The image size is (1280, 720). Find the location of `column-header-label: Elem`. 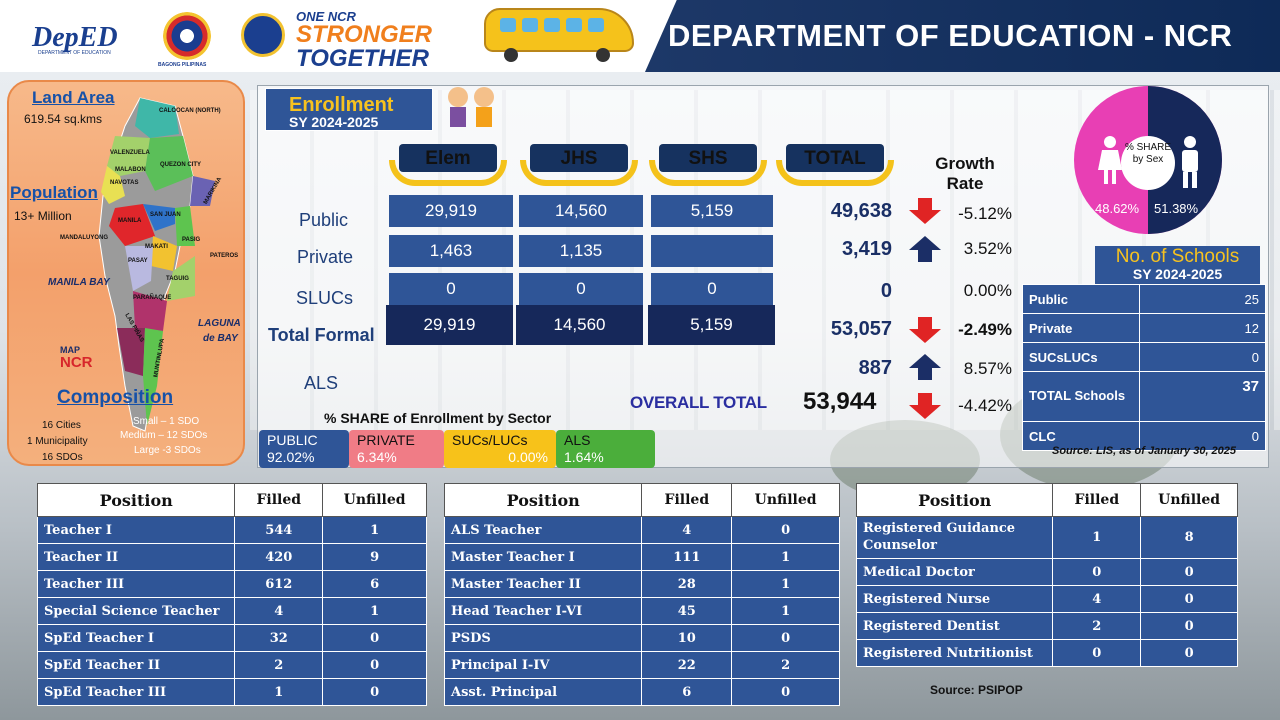

column-header-label: Elem is located at coordinates (448, 158).